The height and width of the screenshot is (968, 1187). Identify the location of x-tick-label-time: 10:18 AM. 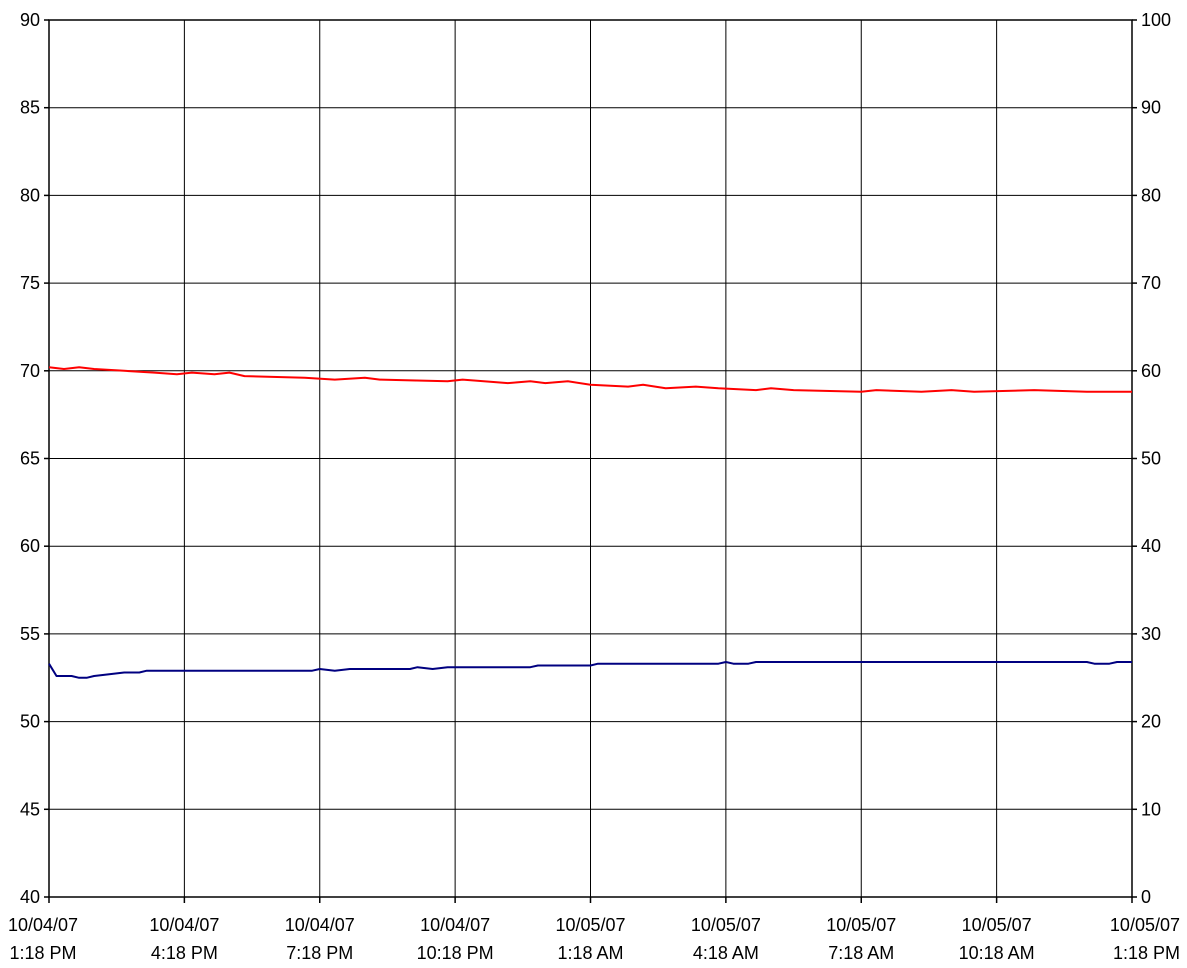
(997, 953).